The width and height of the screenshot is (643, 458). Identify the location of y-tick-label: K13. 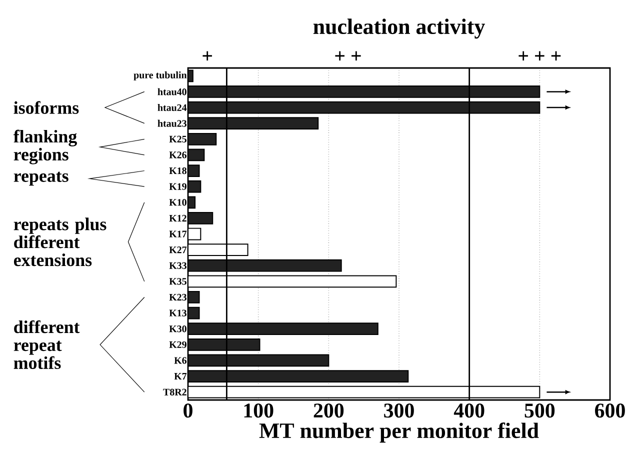
(177, 313).